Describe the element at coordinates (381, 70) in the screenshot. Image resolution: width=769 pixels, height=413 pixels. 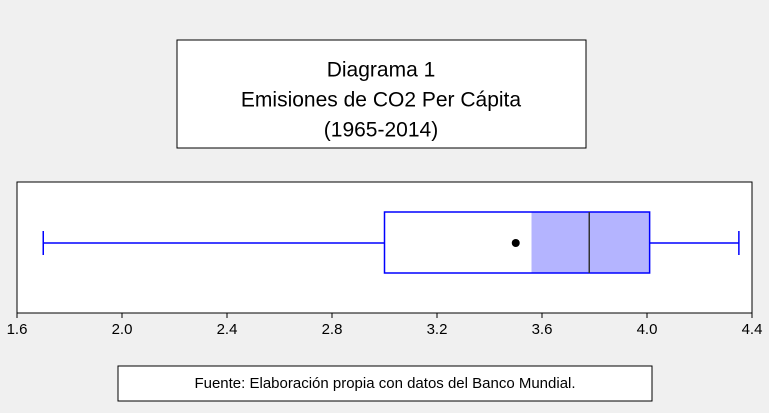
I see `chart-title: Diagrama 1` at that location.